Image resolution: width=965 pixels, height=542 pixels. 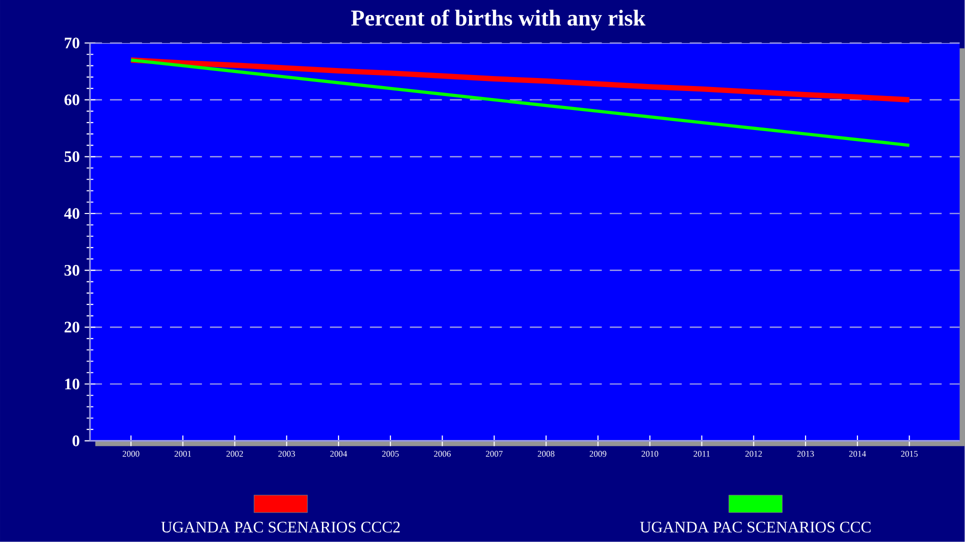 What do you see at coordinates (234, 453) in the screenshot?
I see `x-tick-label: 2002` at bounding box center [234, 453].